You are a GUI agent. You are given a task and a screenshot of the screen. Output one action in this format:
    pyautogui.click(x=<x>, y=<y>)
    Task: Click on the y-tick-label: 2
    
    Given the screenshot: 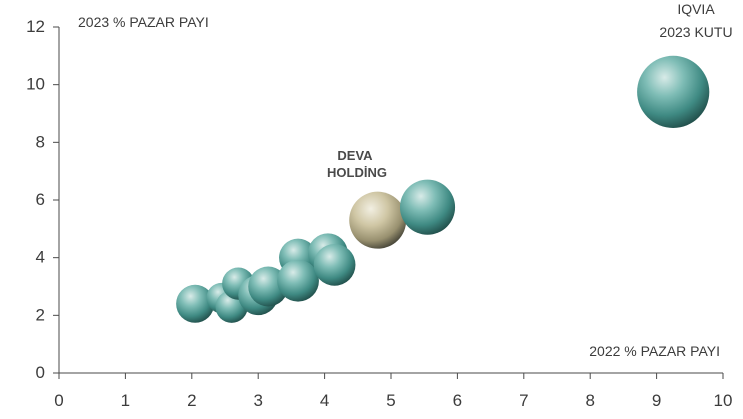 What is the action you would take?
    pyautogui.click(x=40, y=314)
    